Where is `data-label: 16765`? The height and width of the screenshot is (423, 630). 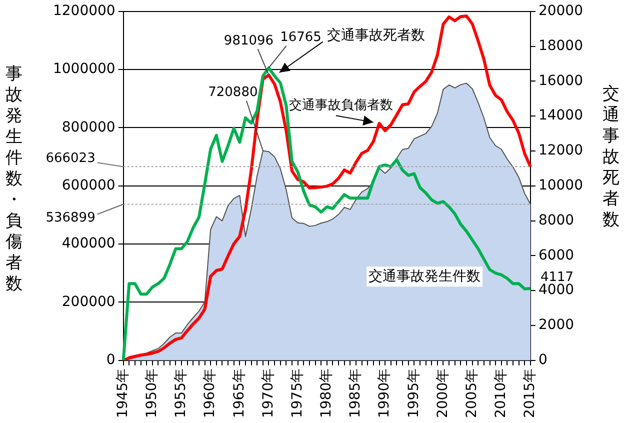 data-label: 16765 is located at coordinates (301, 38).